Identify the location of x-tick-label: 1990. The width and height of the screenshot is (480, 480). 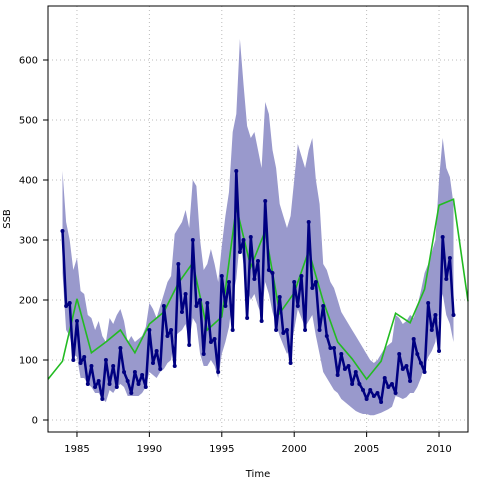
(149, 449).